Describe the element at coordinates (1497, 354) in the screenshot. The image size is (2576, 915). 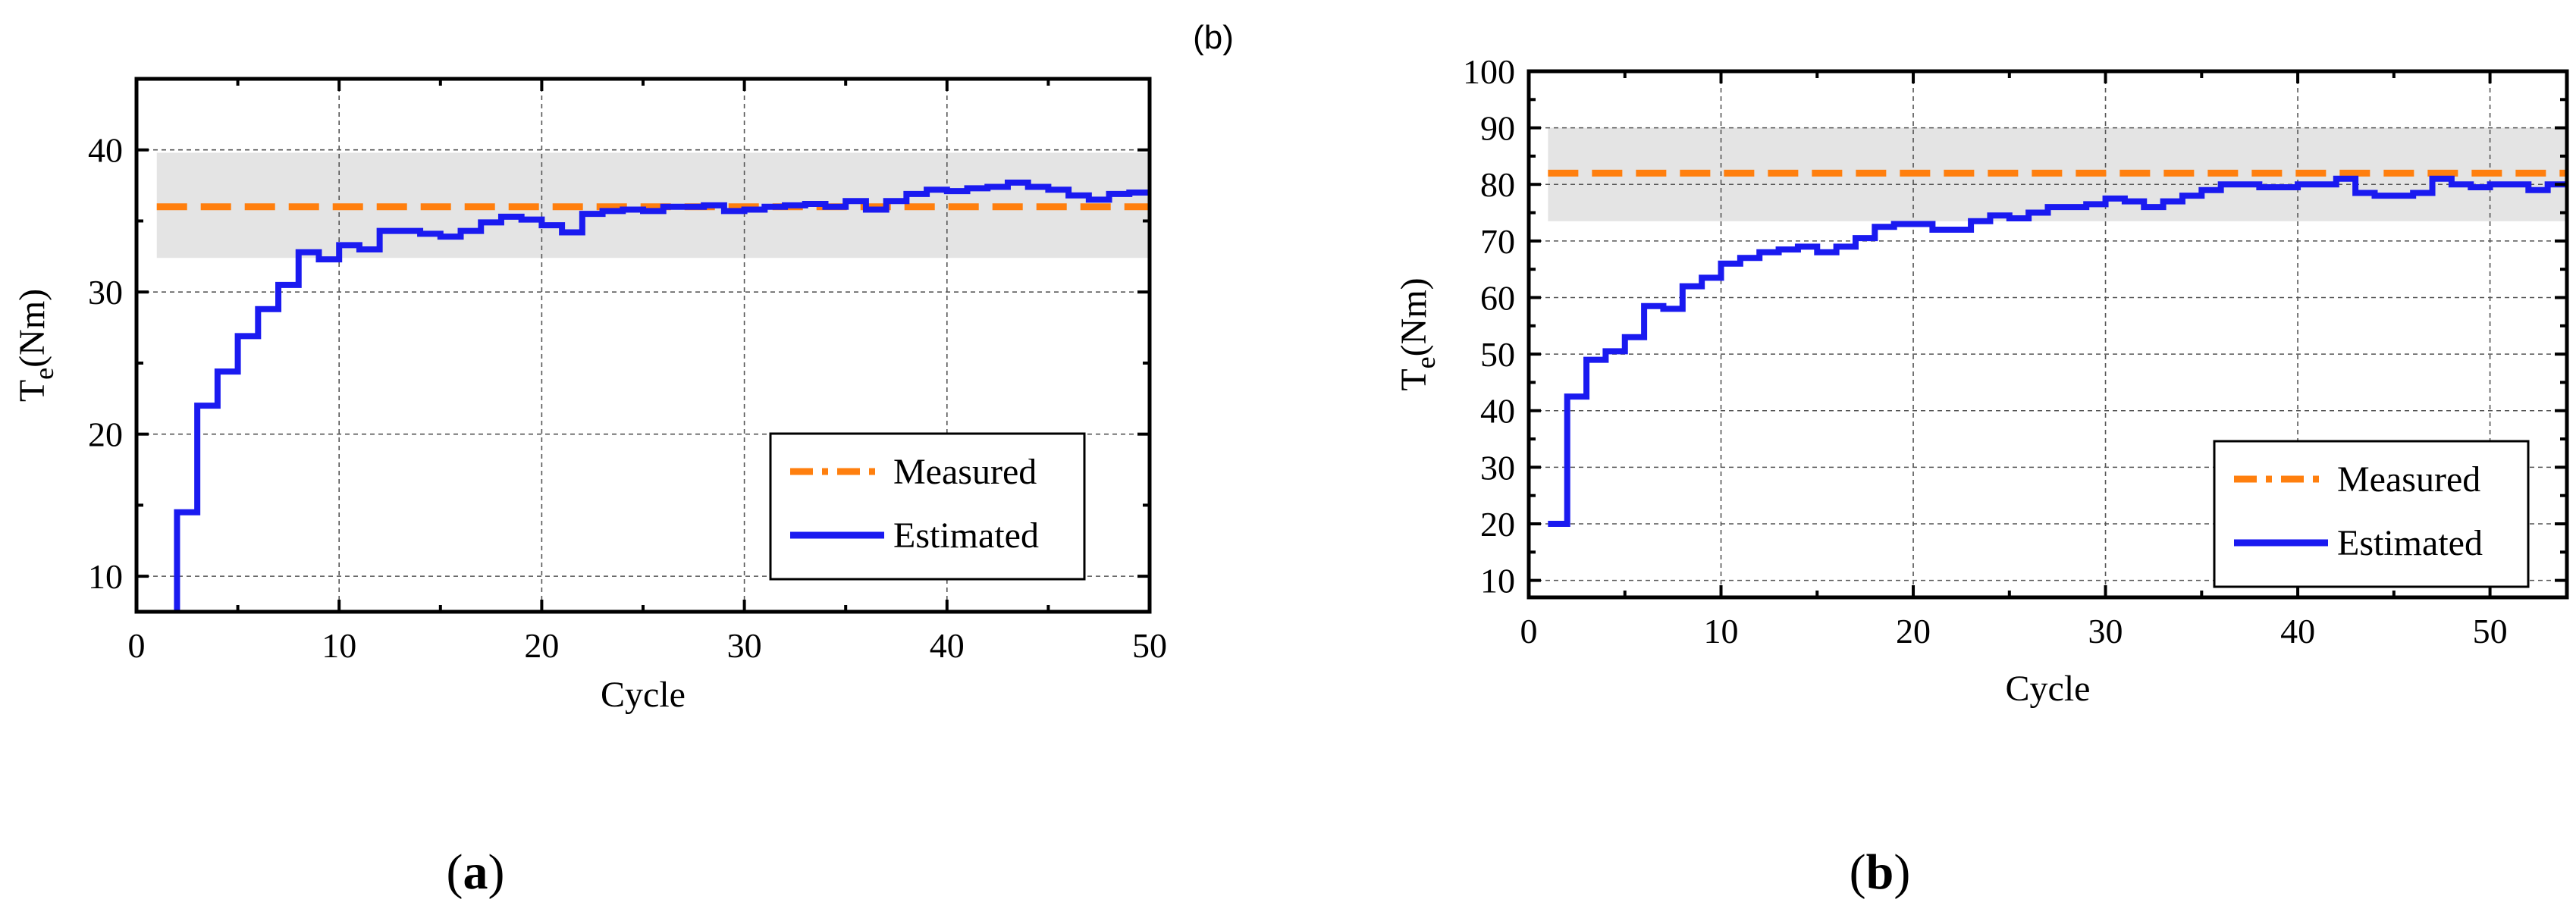
I see `y-tick-label: 50` at that location.